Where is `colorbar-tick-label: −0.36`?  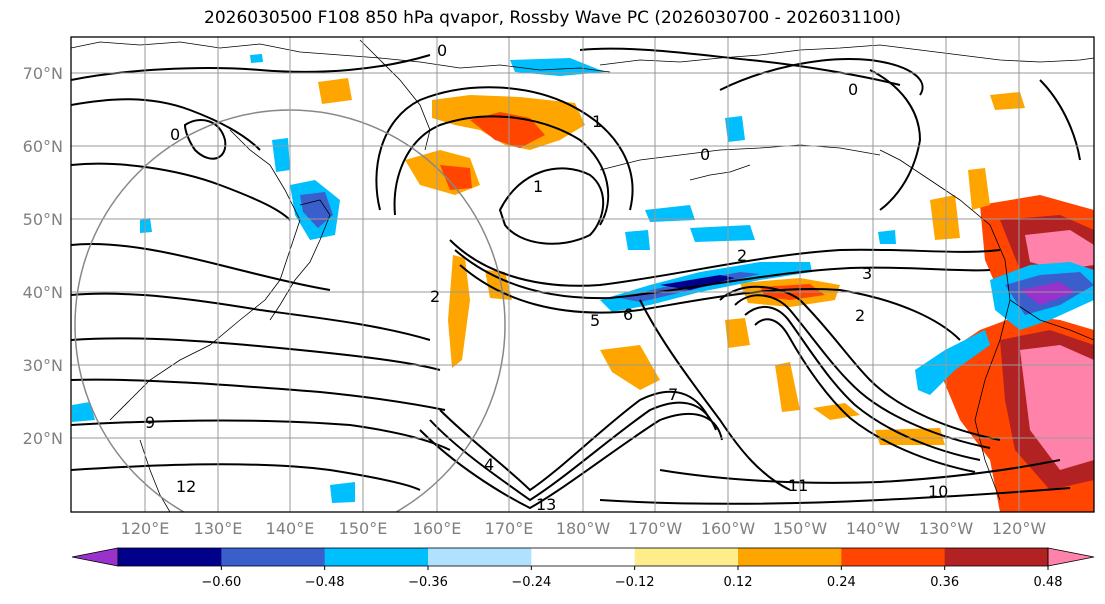
colorbar-tick-label: −0.36 is located at coordinates (428, 582).